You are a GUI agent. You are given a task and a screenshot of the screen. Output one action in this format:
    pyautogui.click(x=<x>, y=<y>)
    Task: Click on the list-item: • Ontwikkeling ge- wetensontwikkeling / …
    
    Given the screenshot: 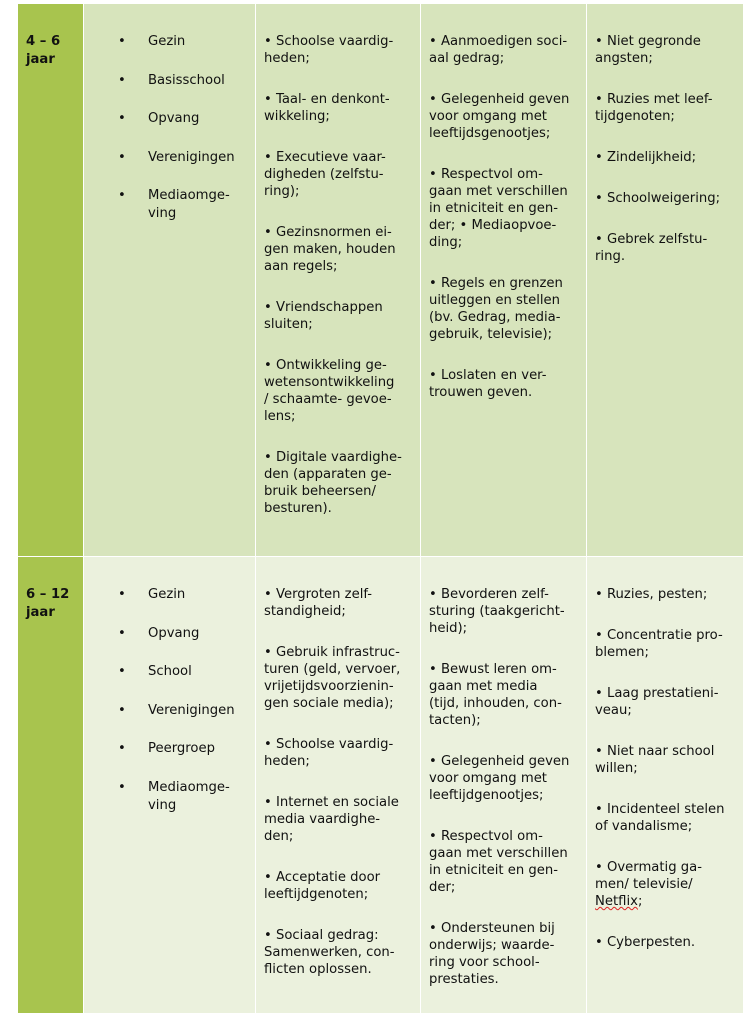 What is the action you would take?
    pyautogui.click(x=329, y=391)
    